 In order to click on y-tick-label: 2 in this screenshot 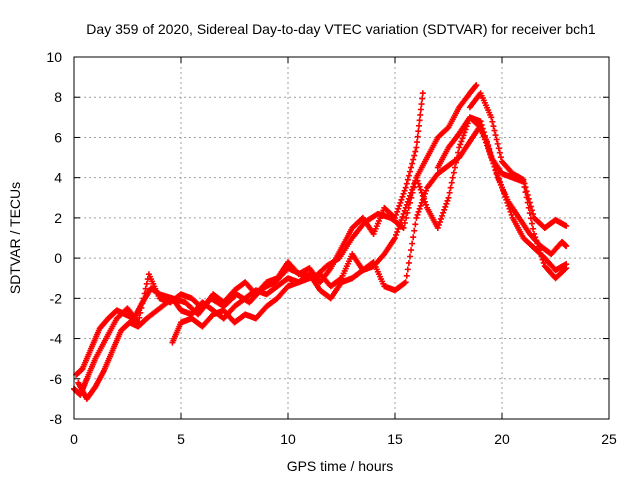, I will do `click(58, 218)`.